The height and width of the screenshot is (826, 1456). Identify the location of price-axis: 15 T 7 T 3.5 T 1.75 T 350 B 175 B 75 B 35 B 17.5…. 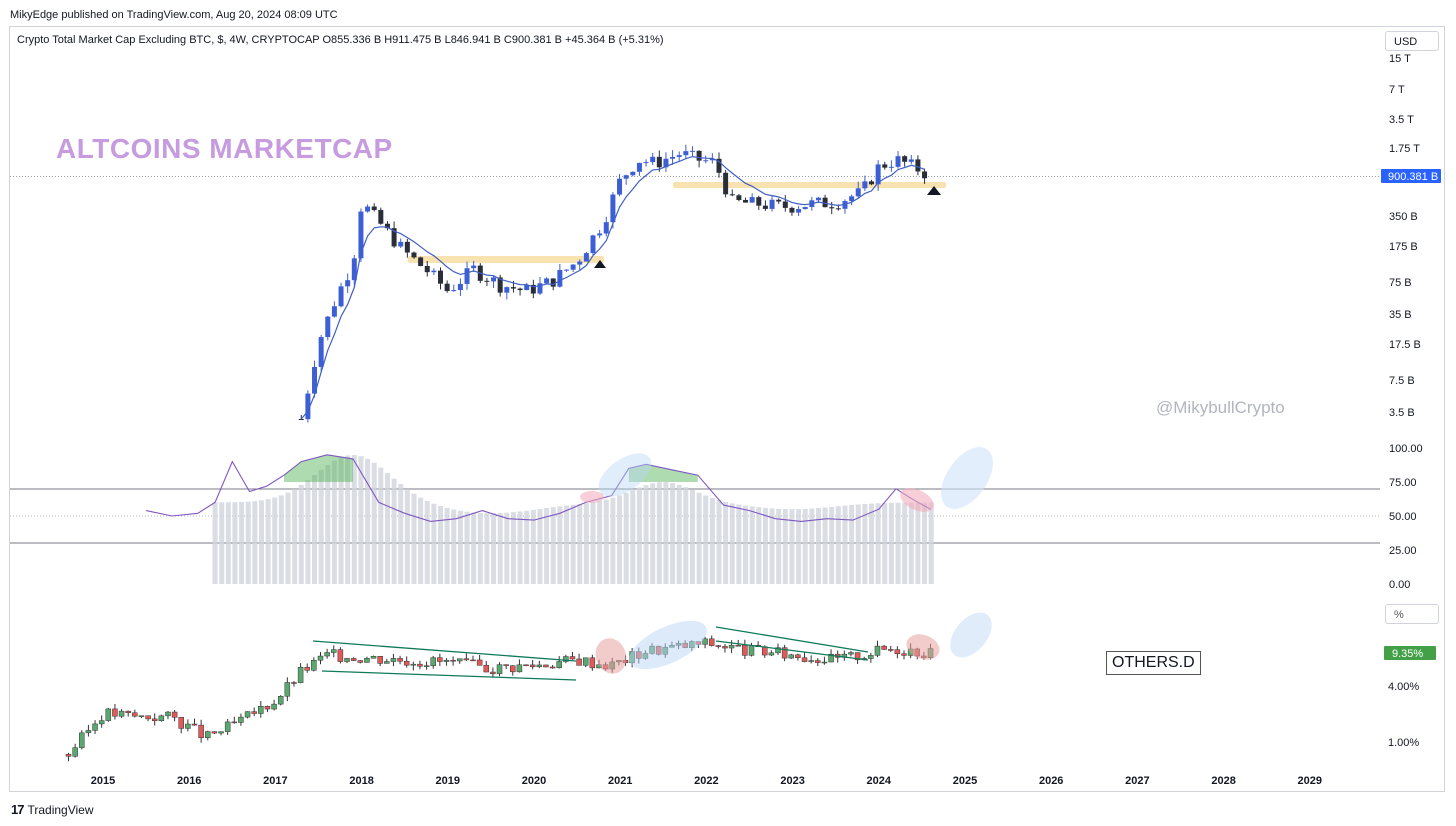
(1405, 236).